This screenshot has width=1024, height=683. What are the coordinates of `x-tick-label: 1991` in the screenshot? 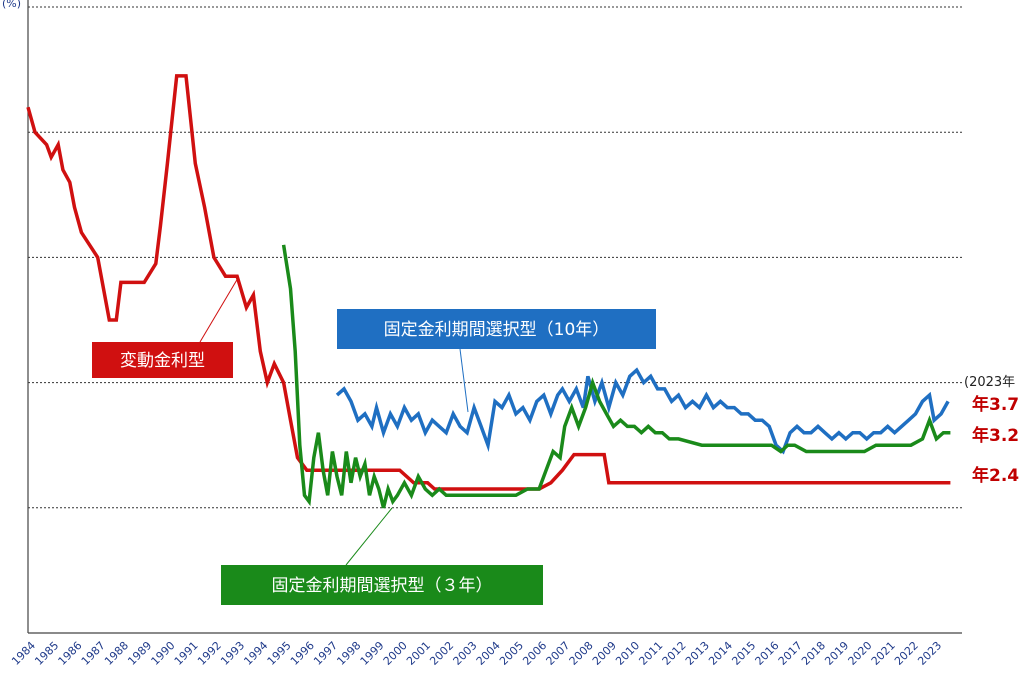 It's located at (186, 653).